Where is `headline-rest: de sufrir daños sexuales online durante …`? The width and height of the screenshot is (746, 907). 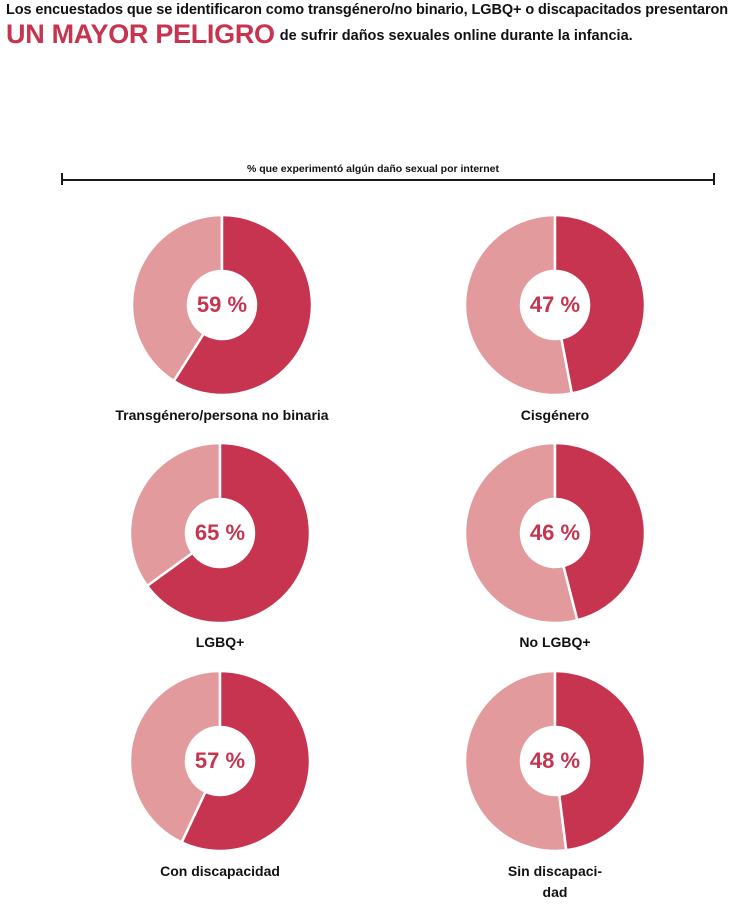 headline-rest: de sufrir daños sexuales online durante … is located at coordinates (456, 36).